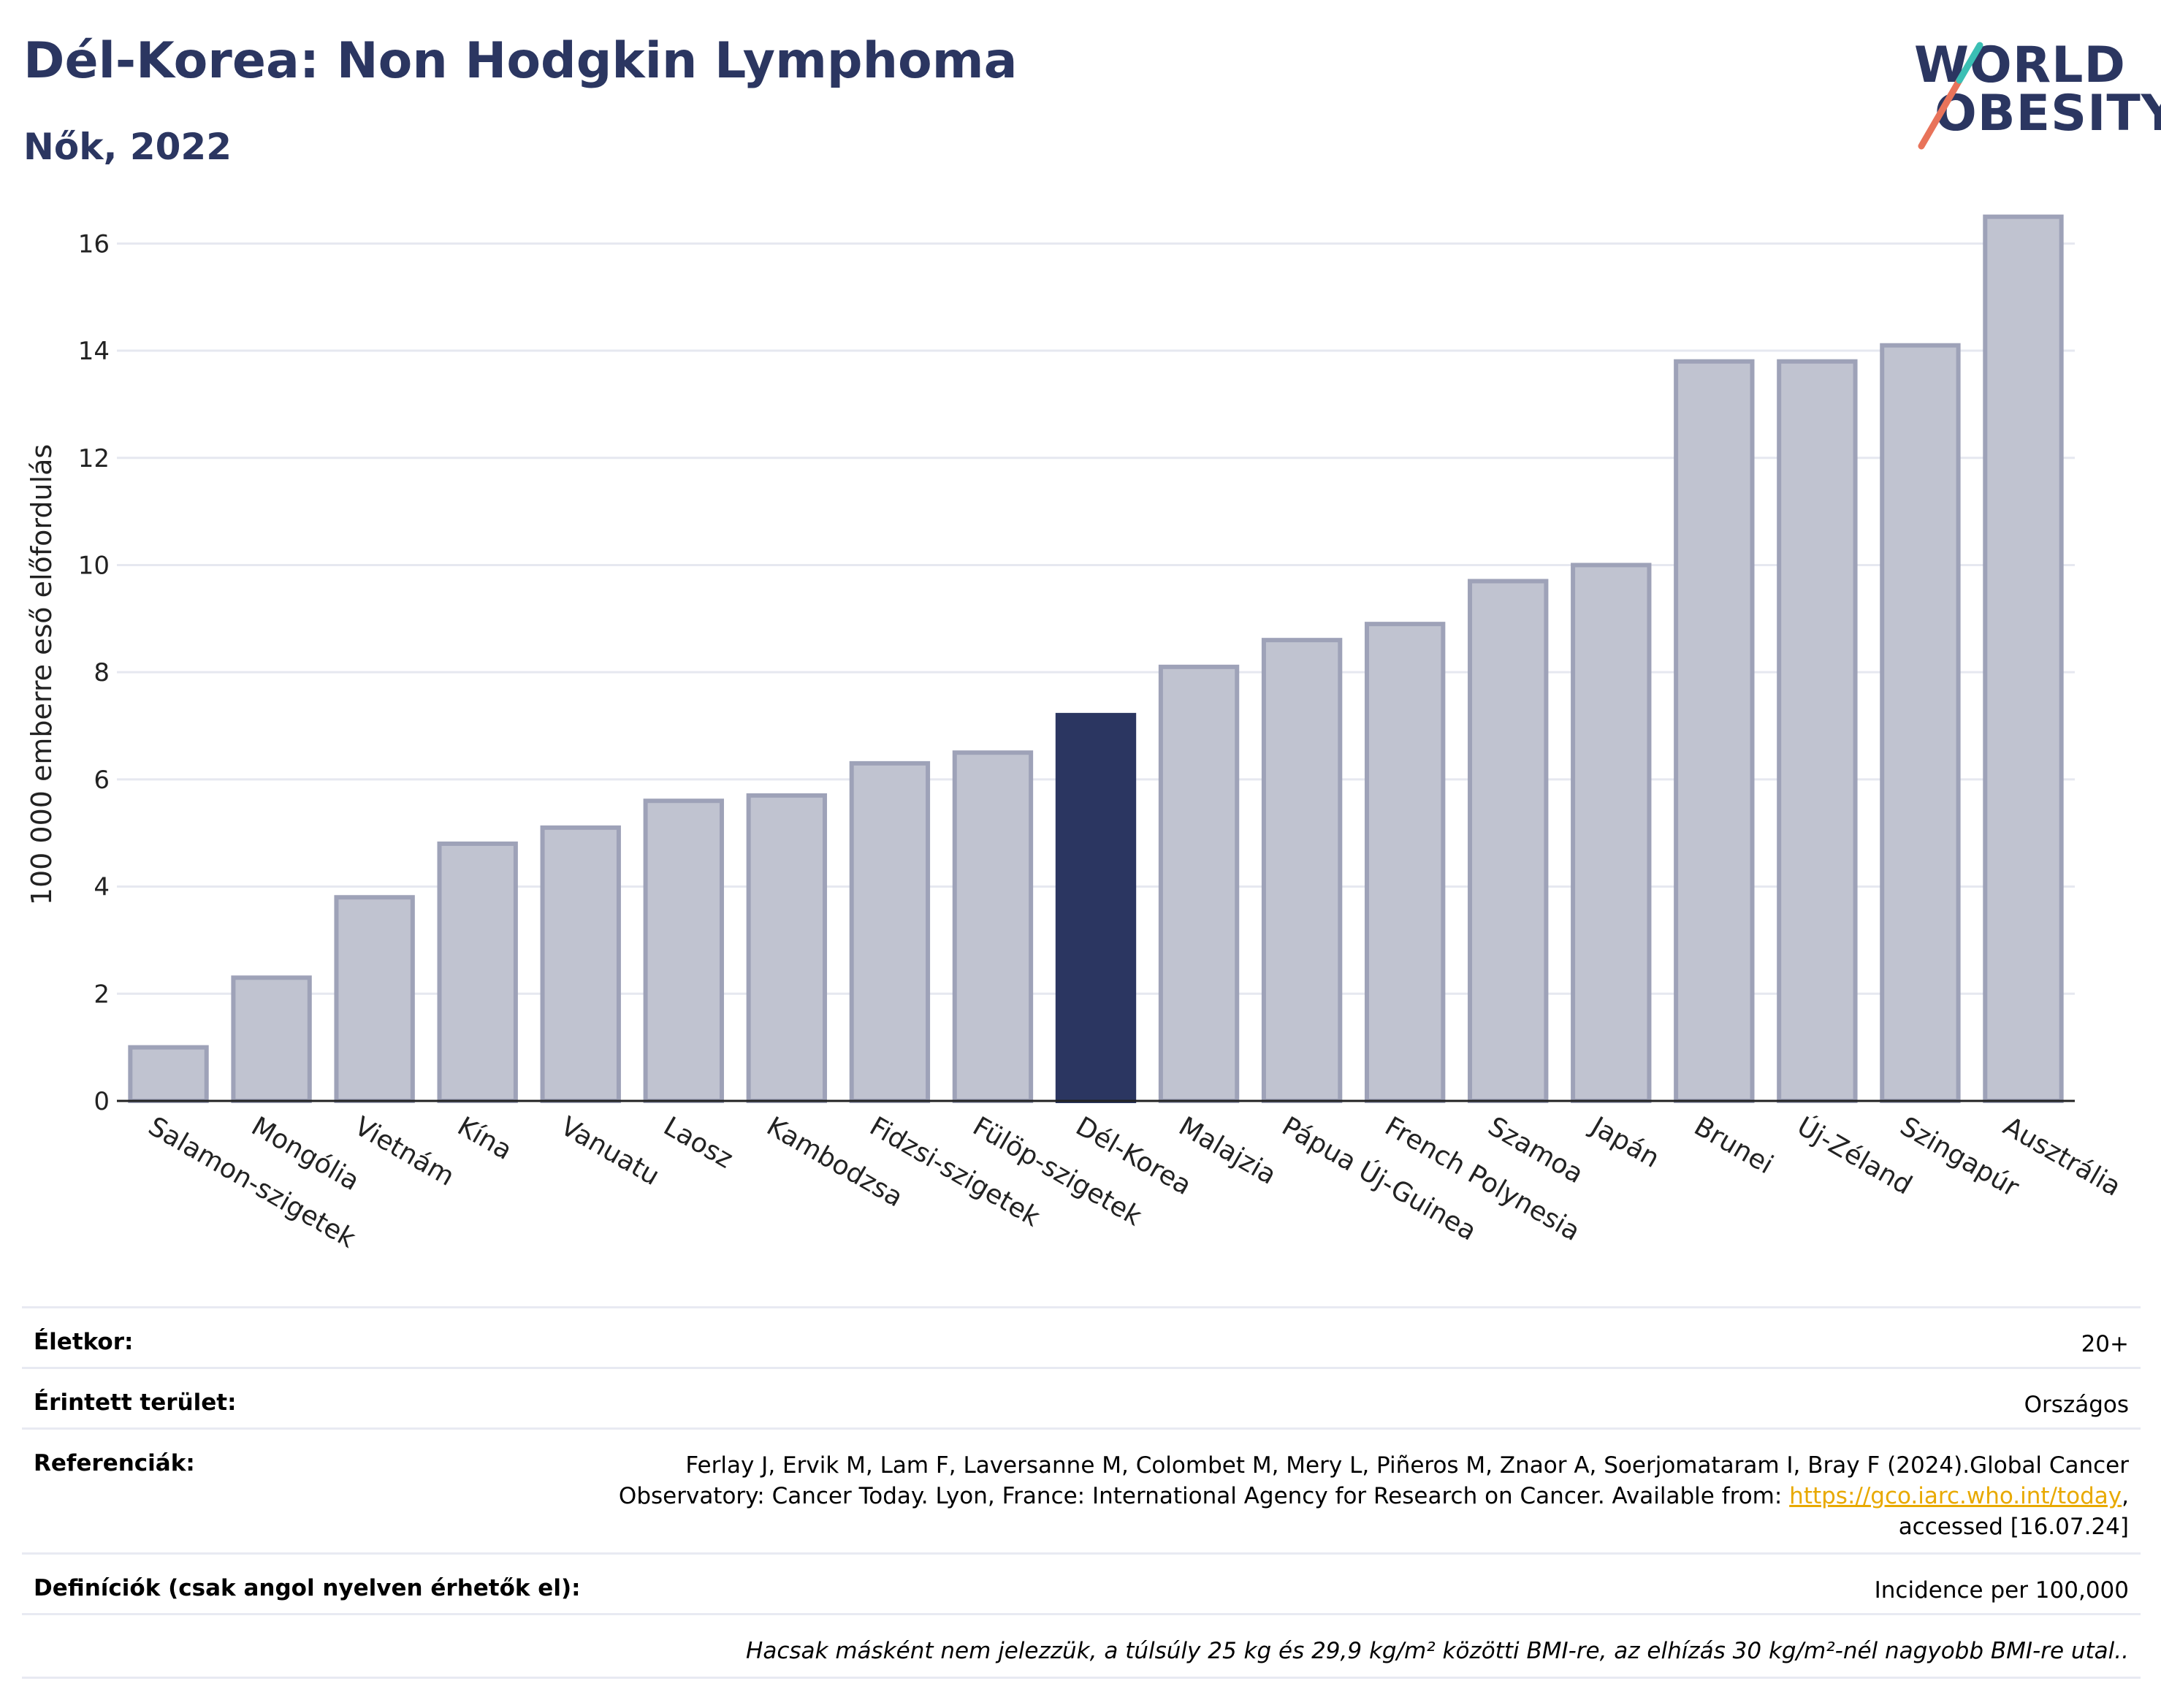 This screenshot has height=1708, width=2161. I want to click on y-axis-label: 100 000 emberre eső előfordulás, so click(42, 674).